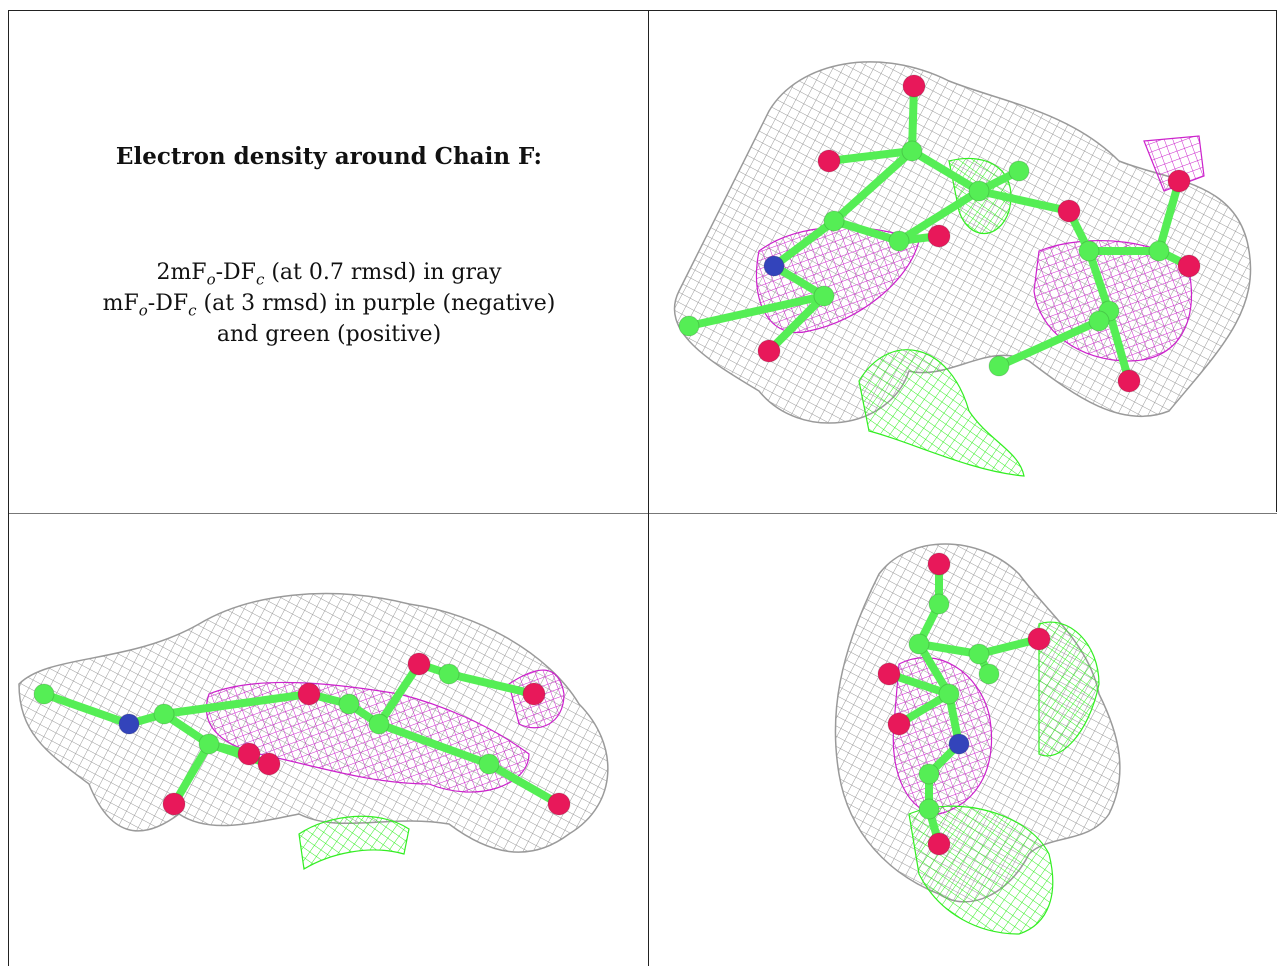  I want to click on caption-line-1-sub-o: o, so click(211, 279).